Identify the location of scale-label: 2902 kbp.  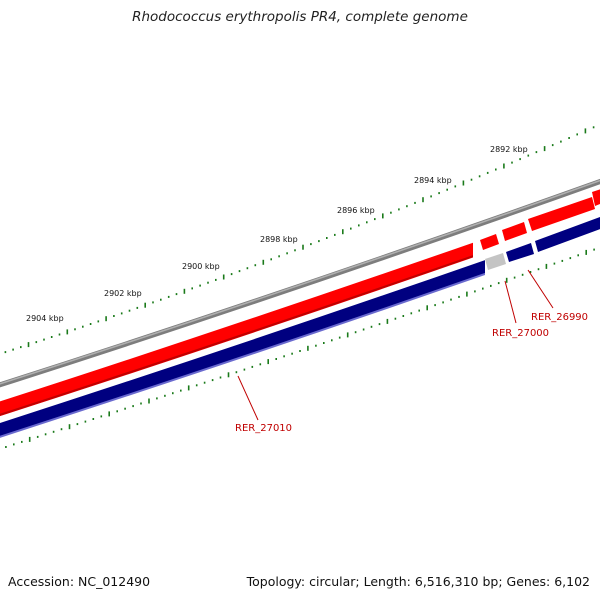
(123, 293).